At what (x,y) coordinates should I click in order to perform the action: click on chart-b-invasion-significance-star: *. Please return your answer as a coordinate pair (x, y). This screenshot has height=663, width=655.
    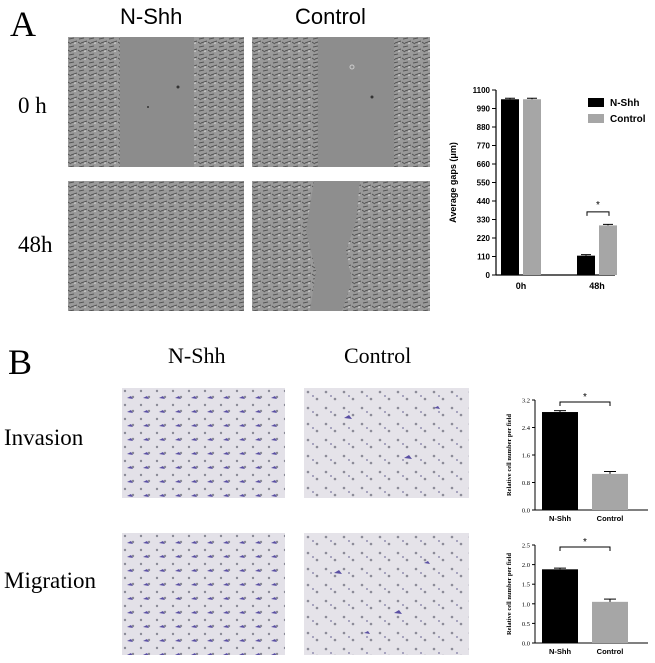
    Looking at the image, I should click on (585, 397).